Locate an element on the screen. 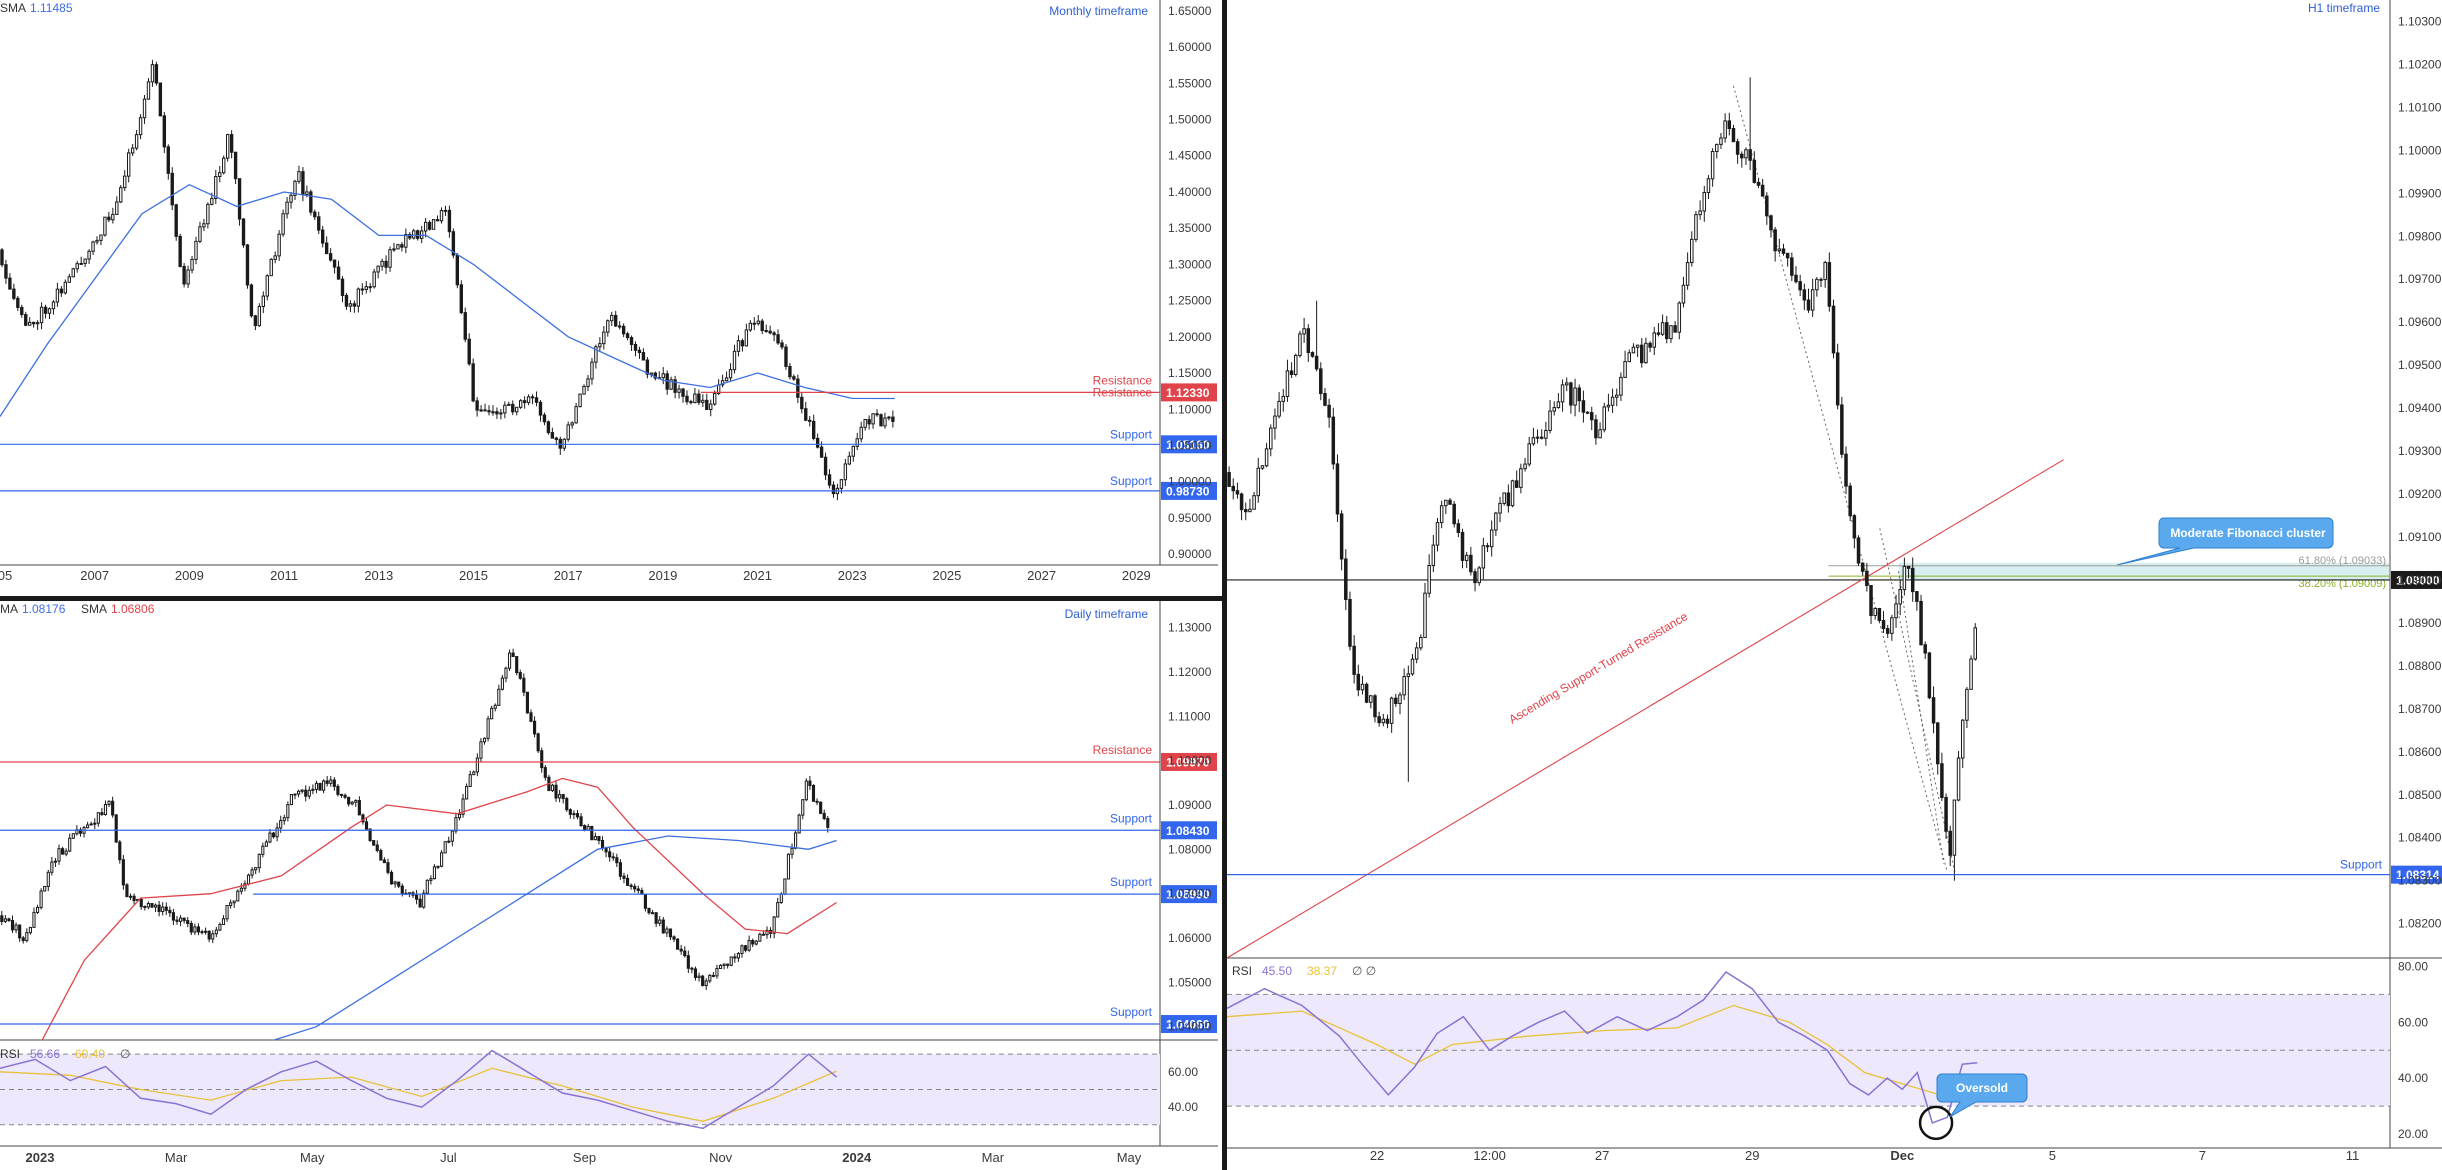 Image resolution: width=2442 pixels, height=1170 pixels. badge-text: 1.05160 is located at coordinates (1188, 445).